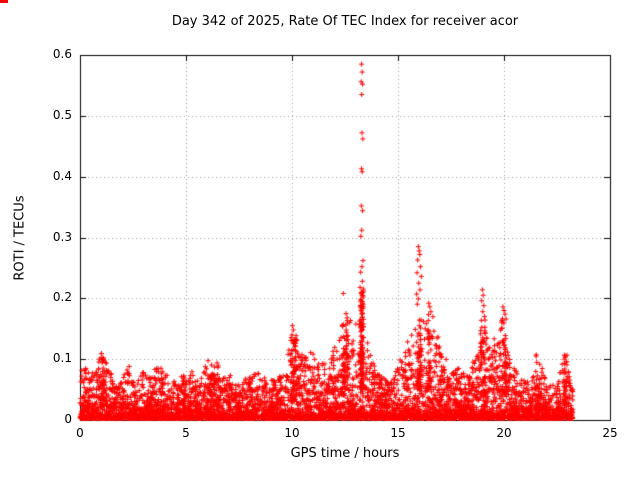  What do you see at coordinates (62, 114) in the screenshot?
I see `y-tick-label: 0.5` at bounding box center [62, 114].